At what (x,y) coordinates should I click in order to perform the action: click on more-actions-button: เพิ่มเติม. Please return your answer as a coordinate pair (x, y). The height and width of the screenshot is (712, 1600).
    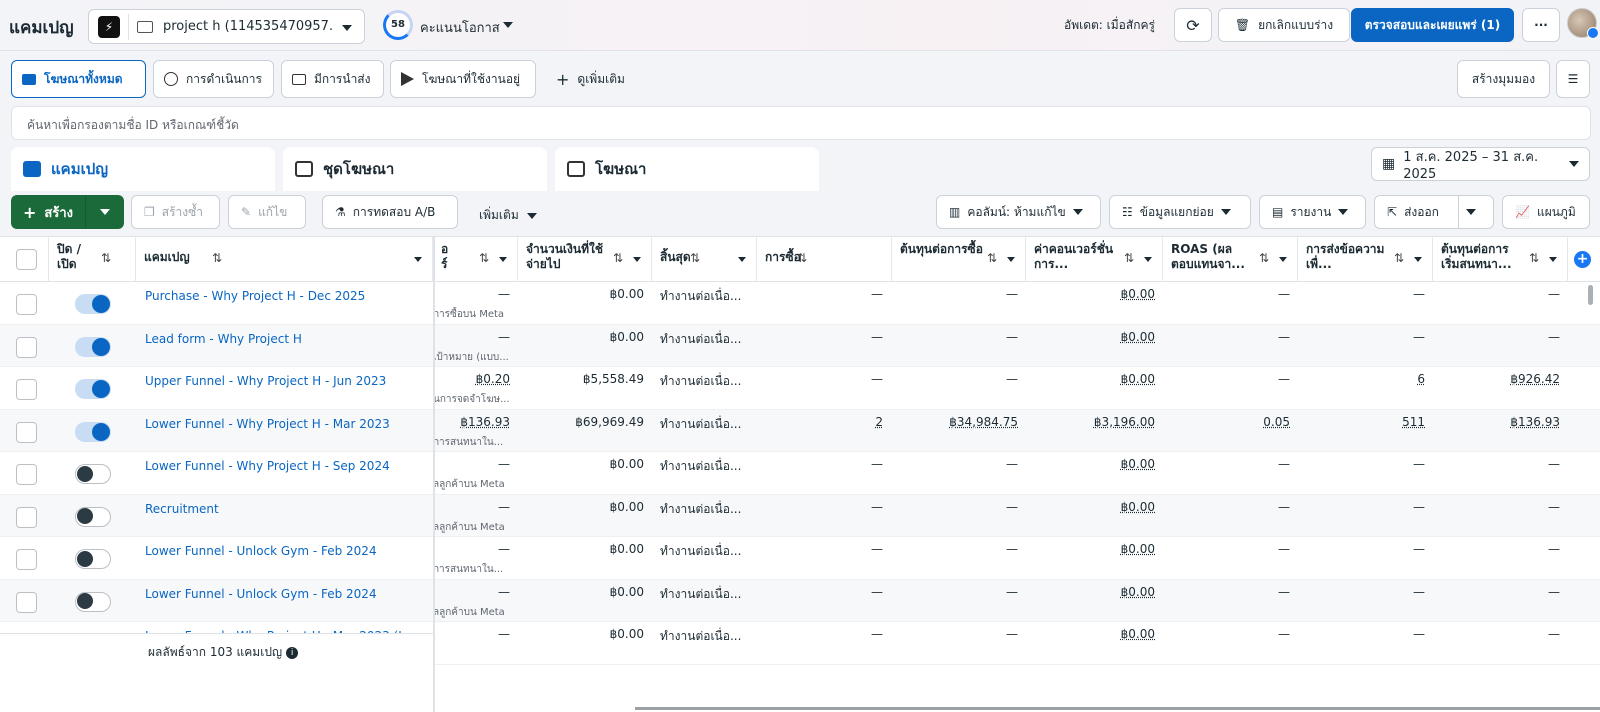
    Looking at the image, I should click on (508, 215).